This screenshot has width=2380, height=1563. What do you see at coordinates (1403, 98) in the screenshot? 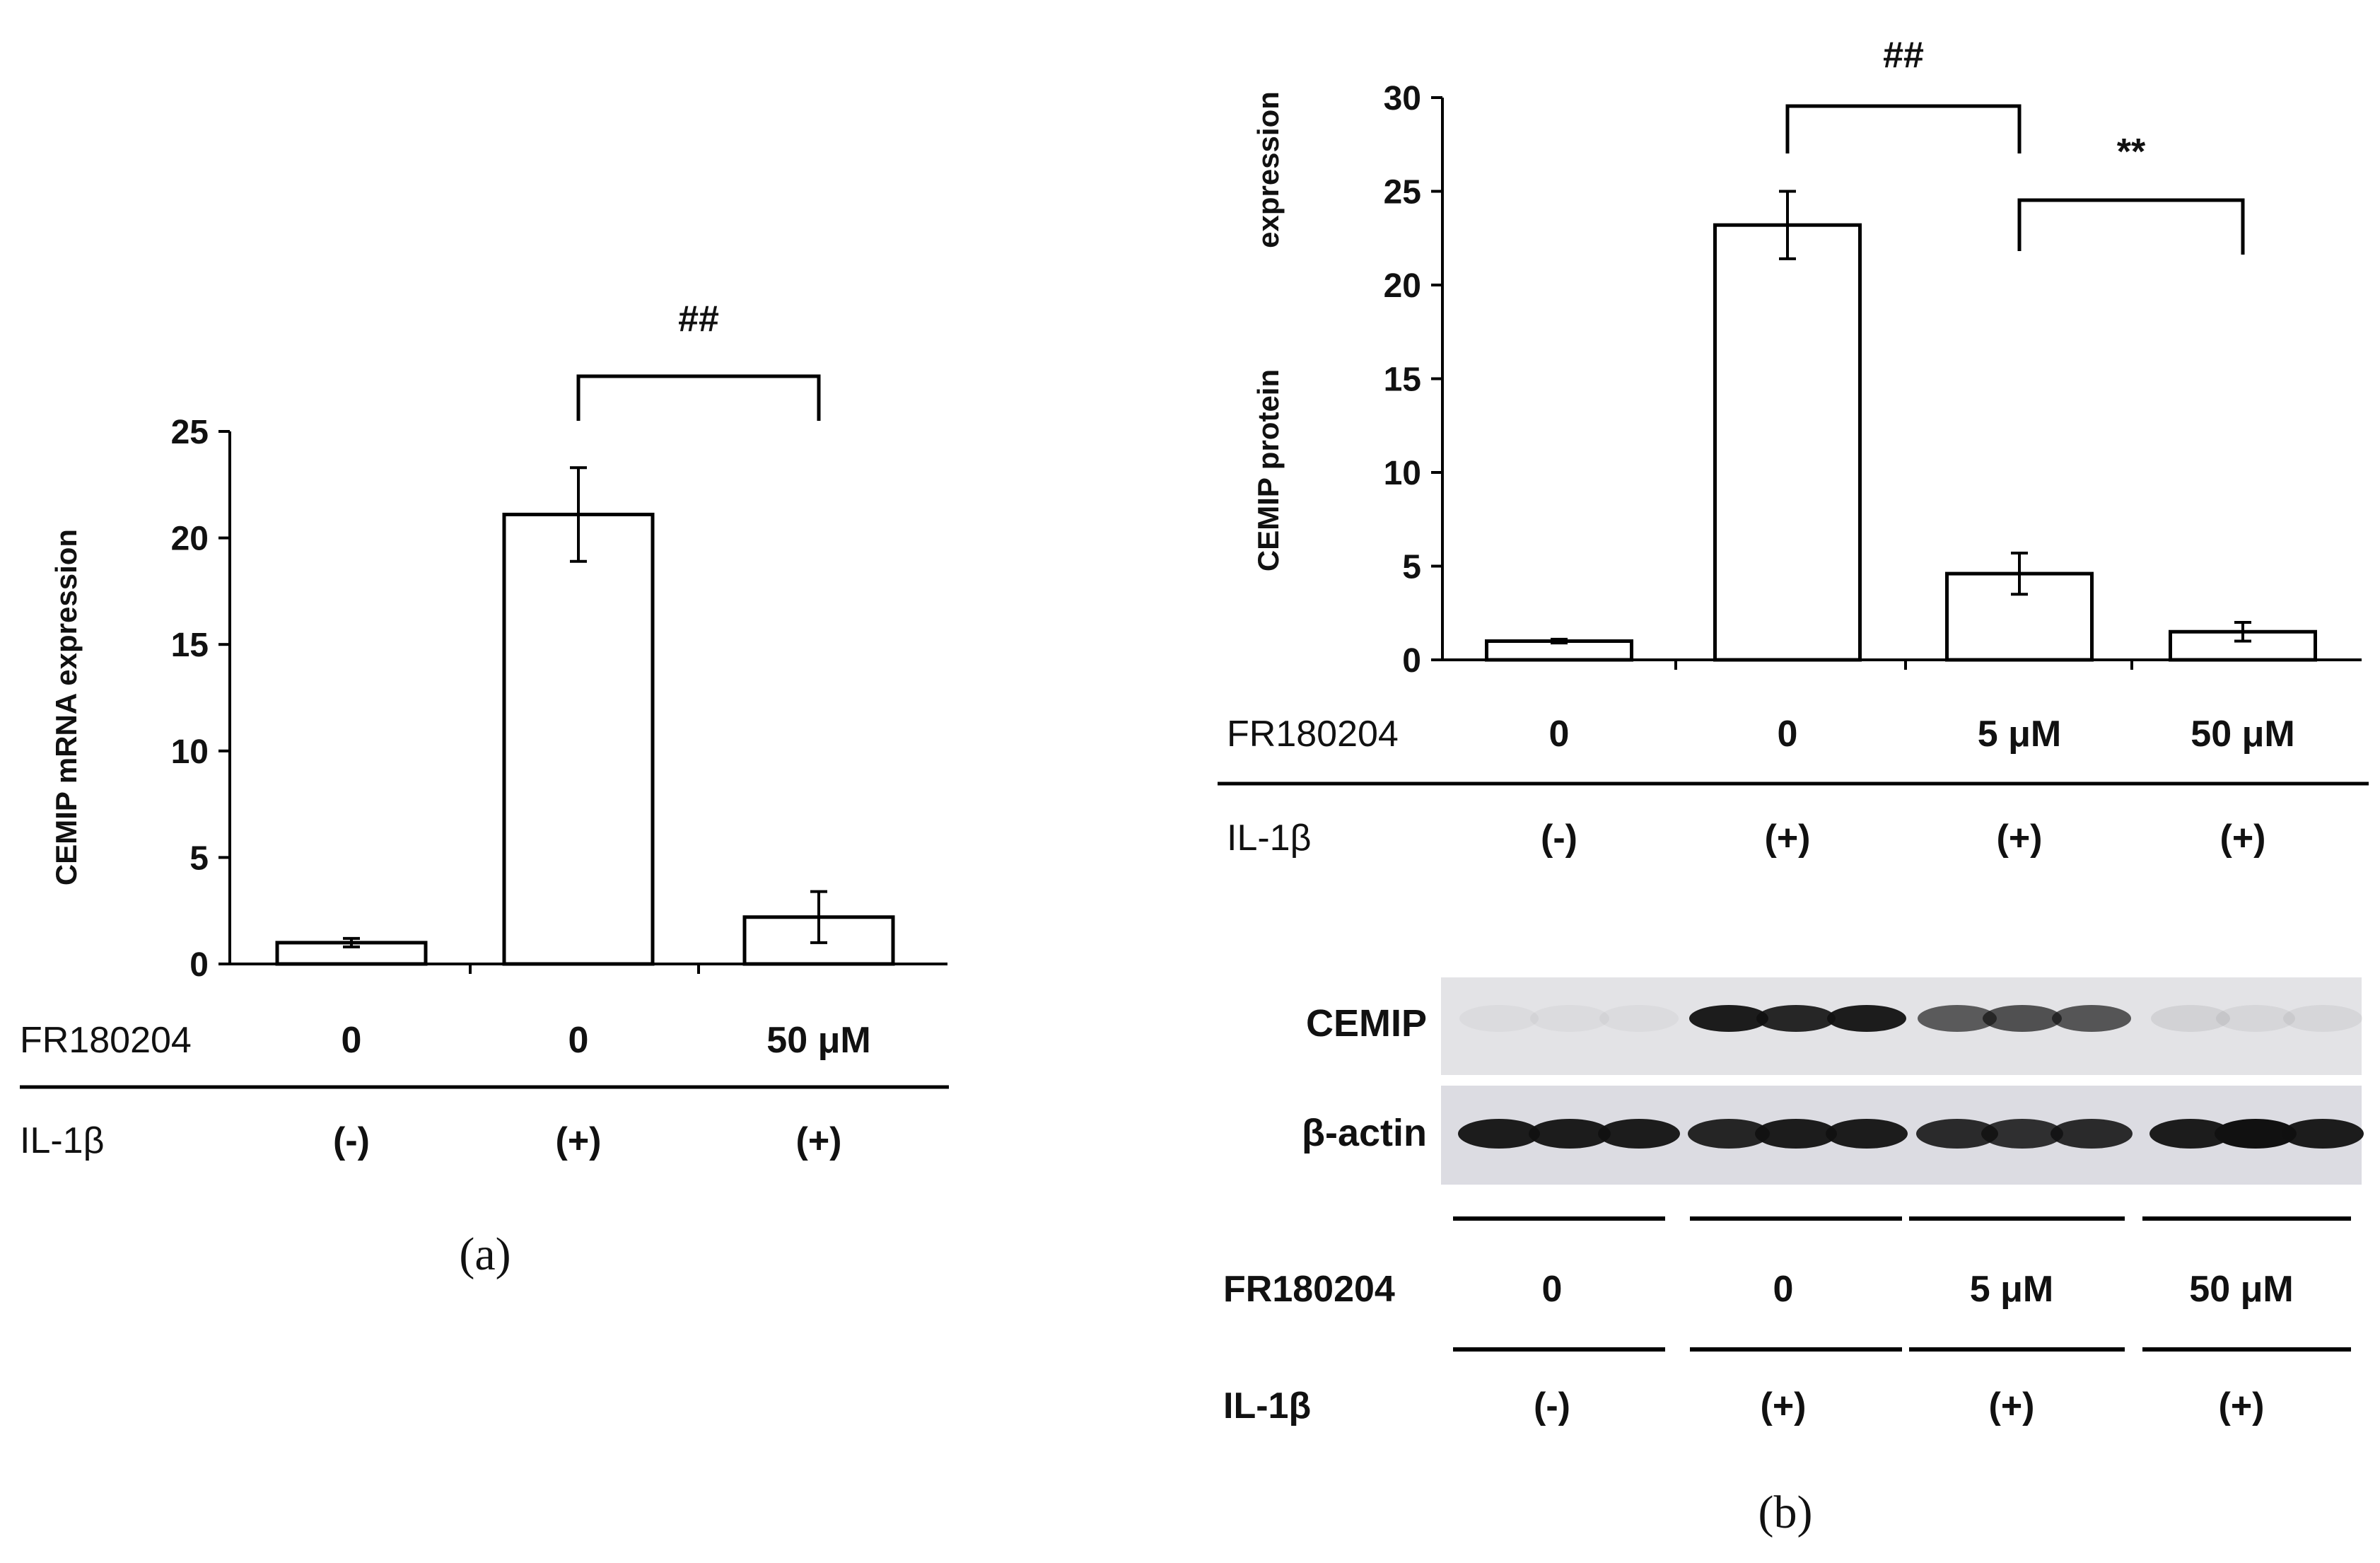
I see `chartB-ytick-label: 30` at bounding box center [1403, 98].